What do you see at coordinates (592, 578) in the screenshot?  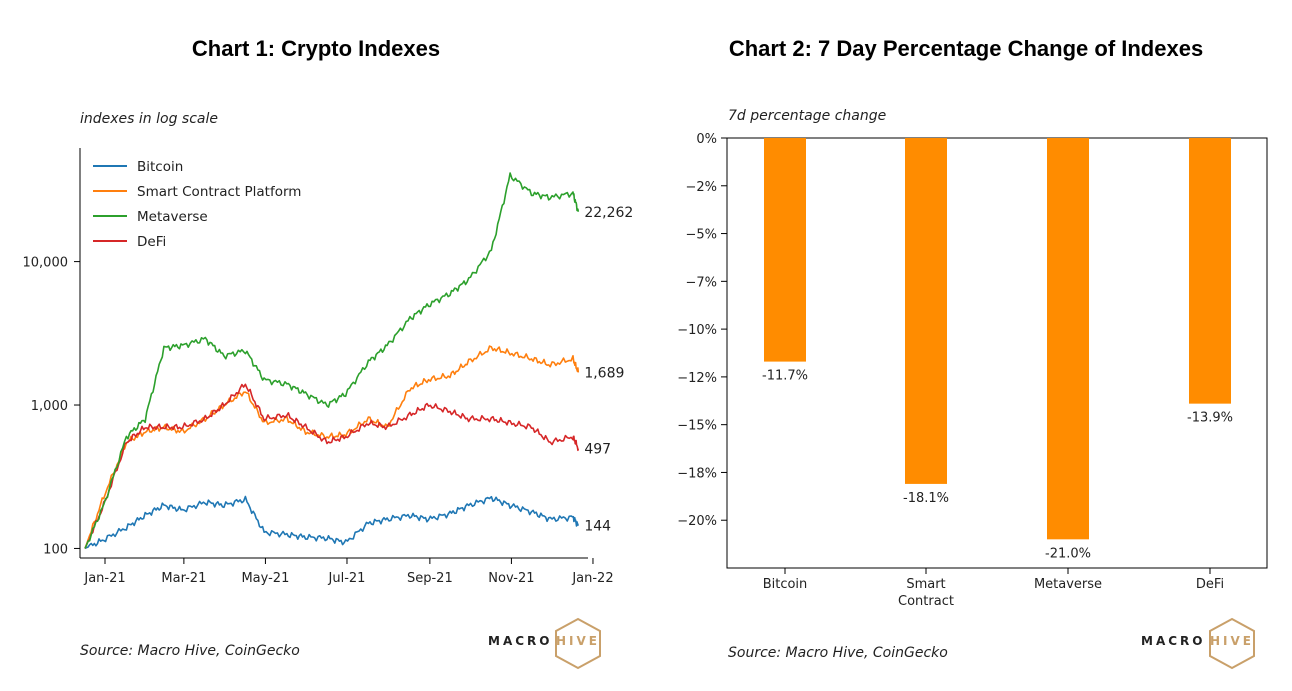 I see `x-tick-label: Jan-22` at bounding box center [592, 578].